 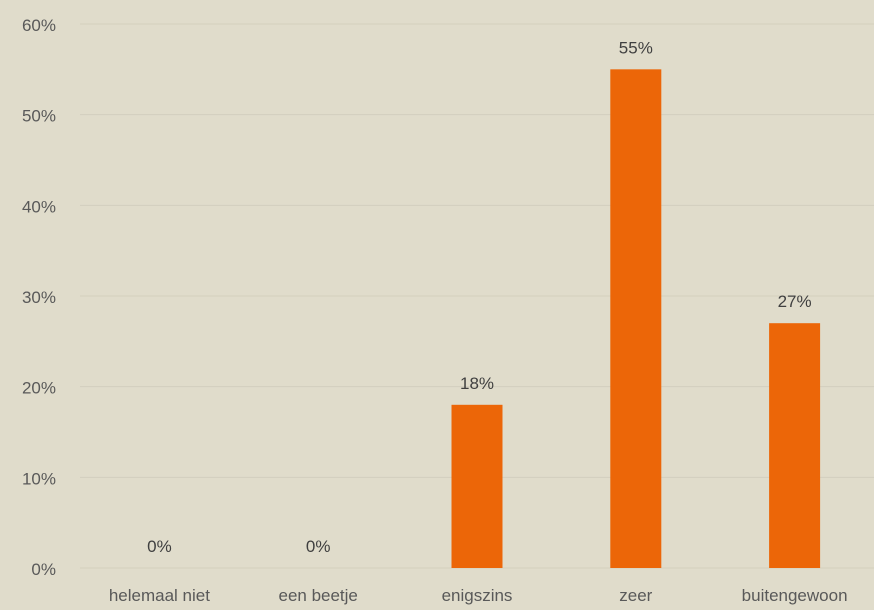 I want to click on y-axis-tick-labels: 0% 10% 20% 30% 40% 50% 60%, so click(x=39, y=297).